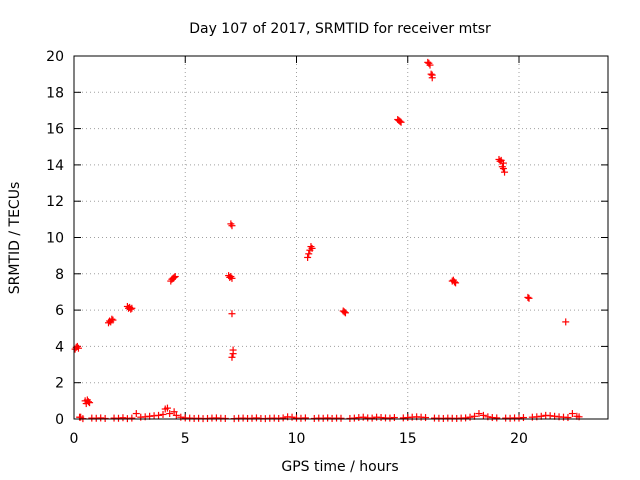 The image size is (640, 480). I want to click on y-tick-label: 16, so click(55, 130).